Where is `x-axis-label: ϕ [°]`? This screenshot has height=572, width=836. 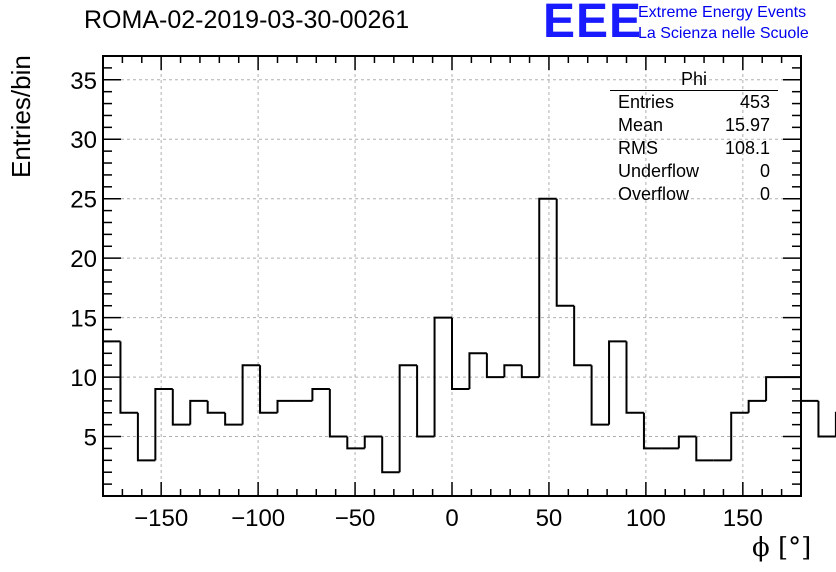 x-axis-label: ϕ [°] is located at coordinates (782, 548).